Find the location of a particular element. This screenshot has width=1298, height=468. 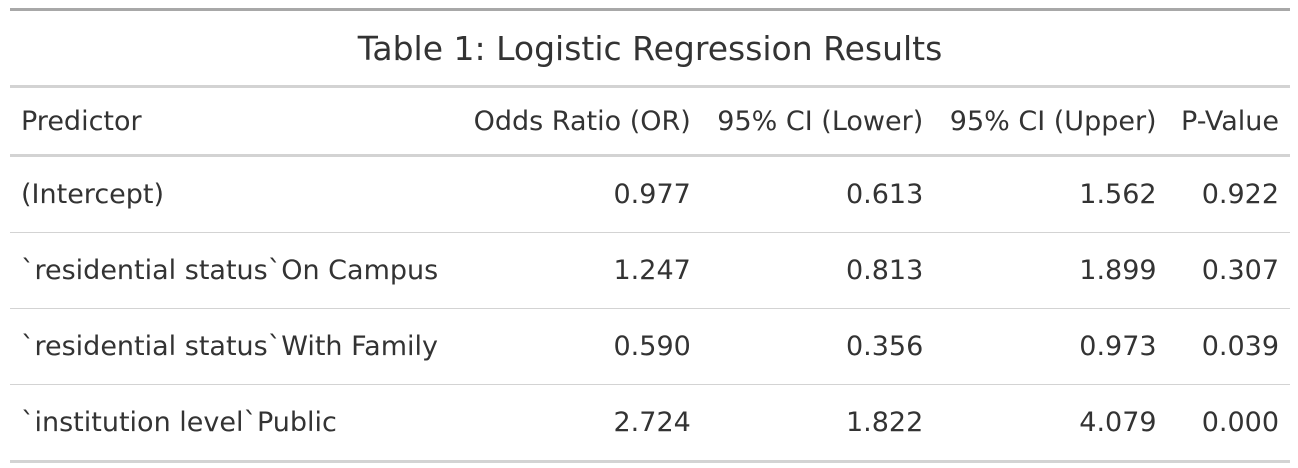

column-header-ci-upper: 95% CI (Upper) is located at coordinates (1051, 121).